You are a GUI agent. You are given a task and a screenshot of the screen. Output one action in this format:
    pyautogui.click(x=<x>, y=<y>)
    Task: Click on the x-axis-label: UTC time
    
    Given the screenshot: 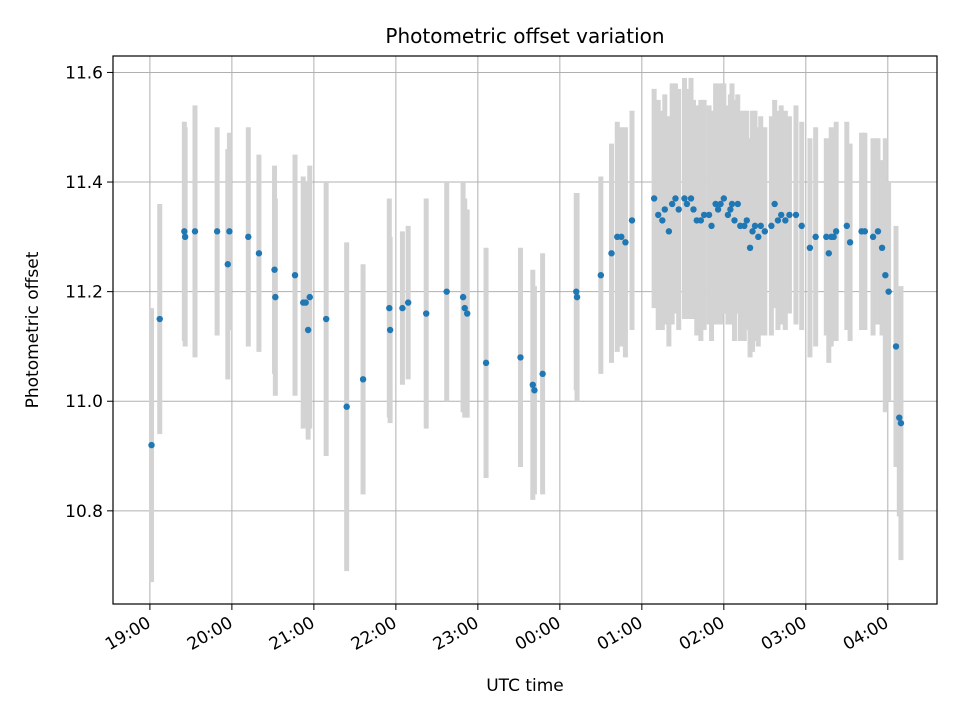 What is the action you would take?
    pyautogui.click(x=525, y=686)
    